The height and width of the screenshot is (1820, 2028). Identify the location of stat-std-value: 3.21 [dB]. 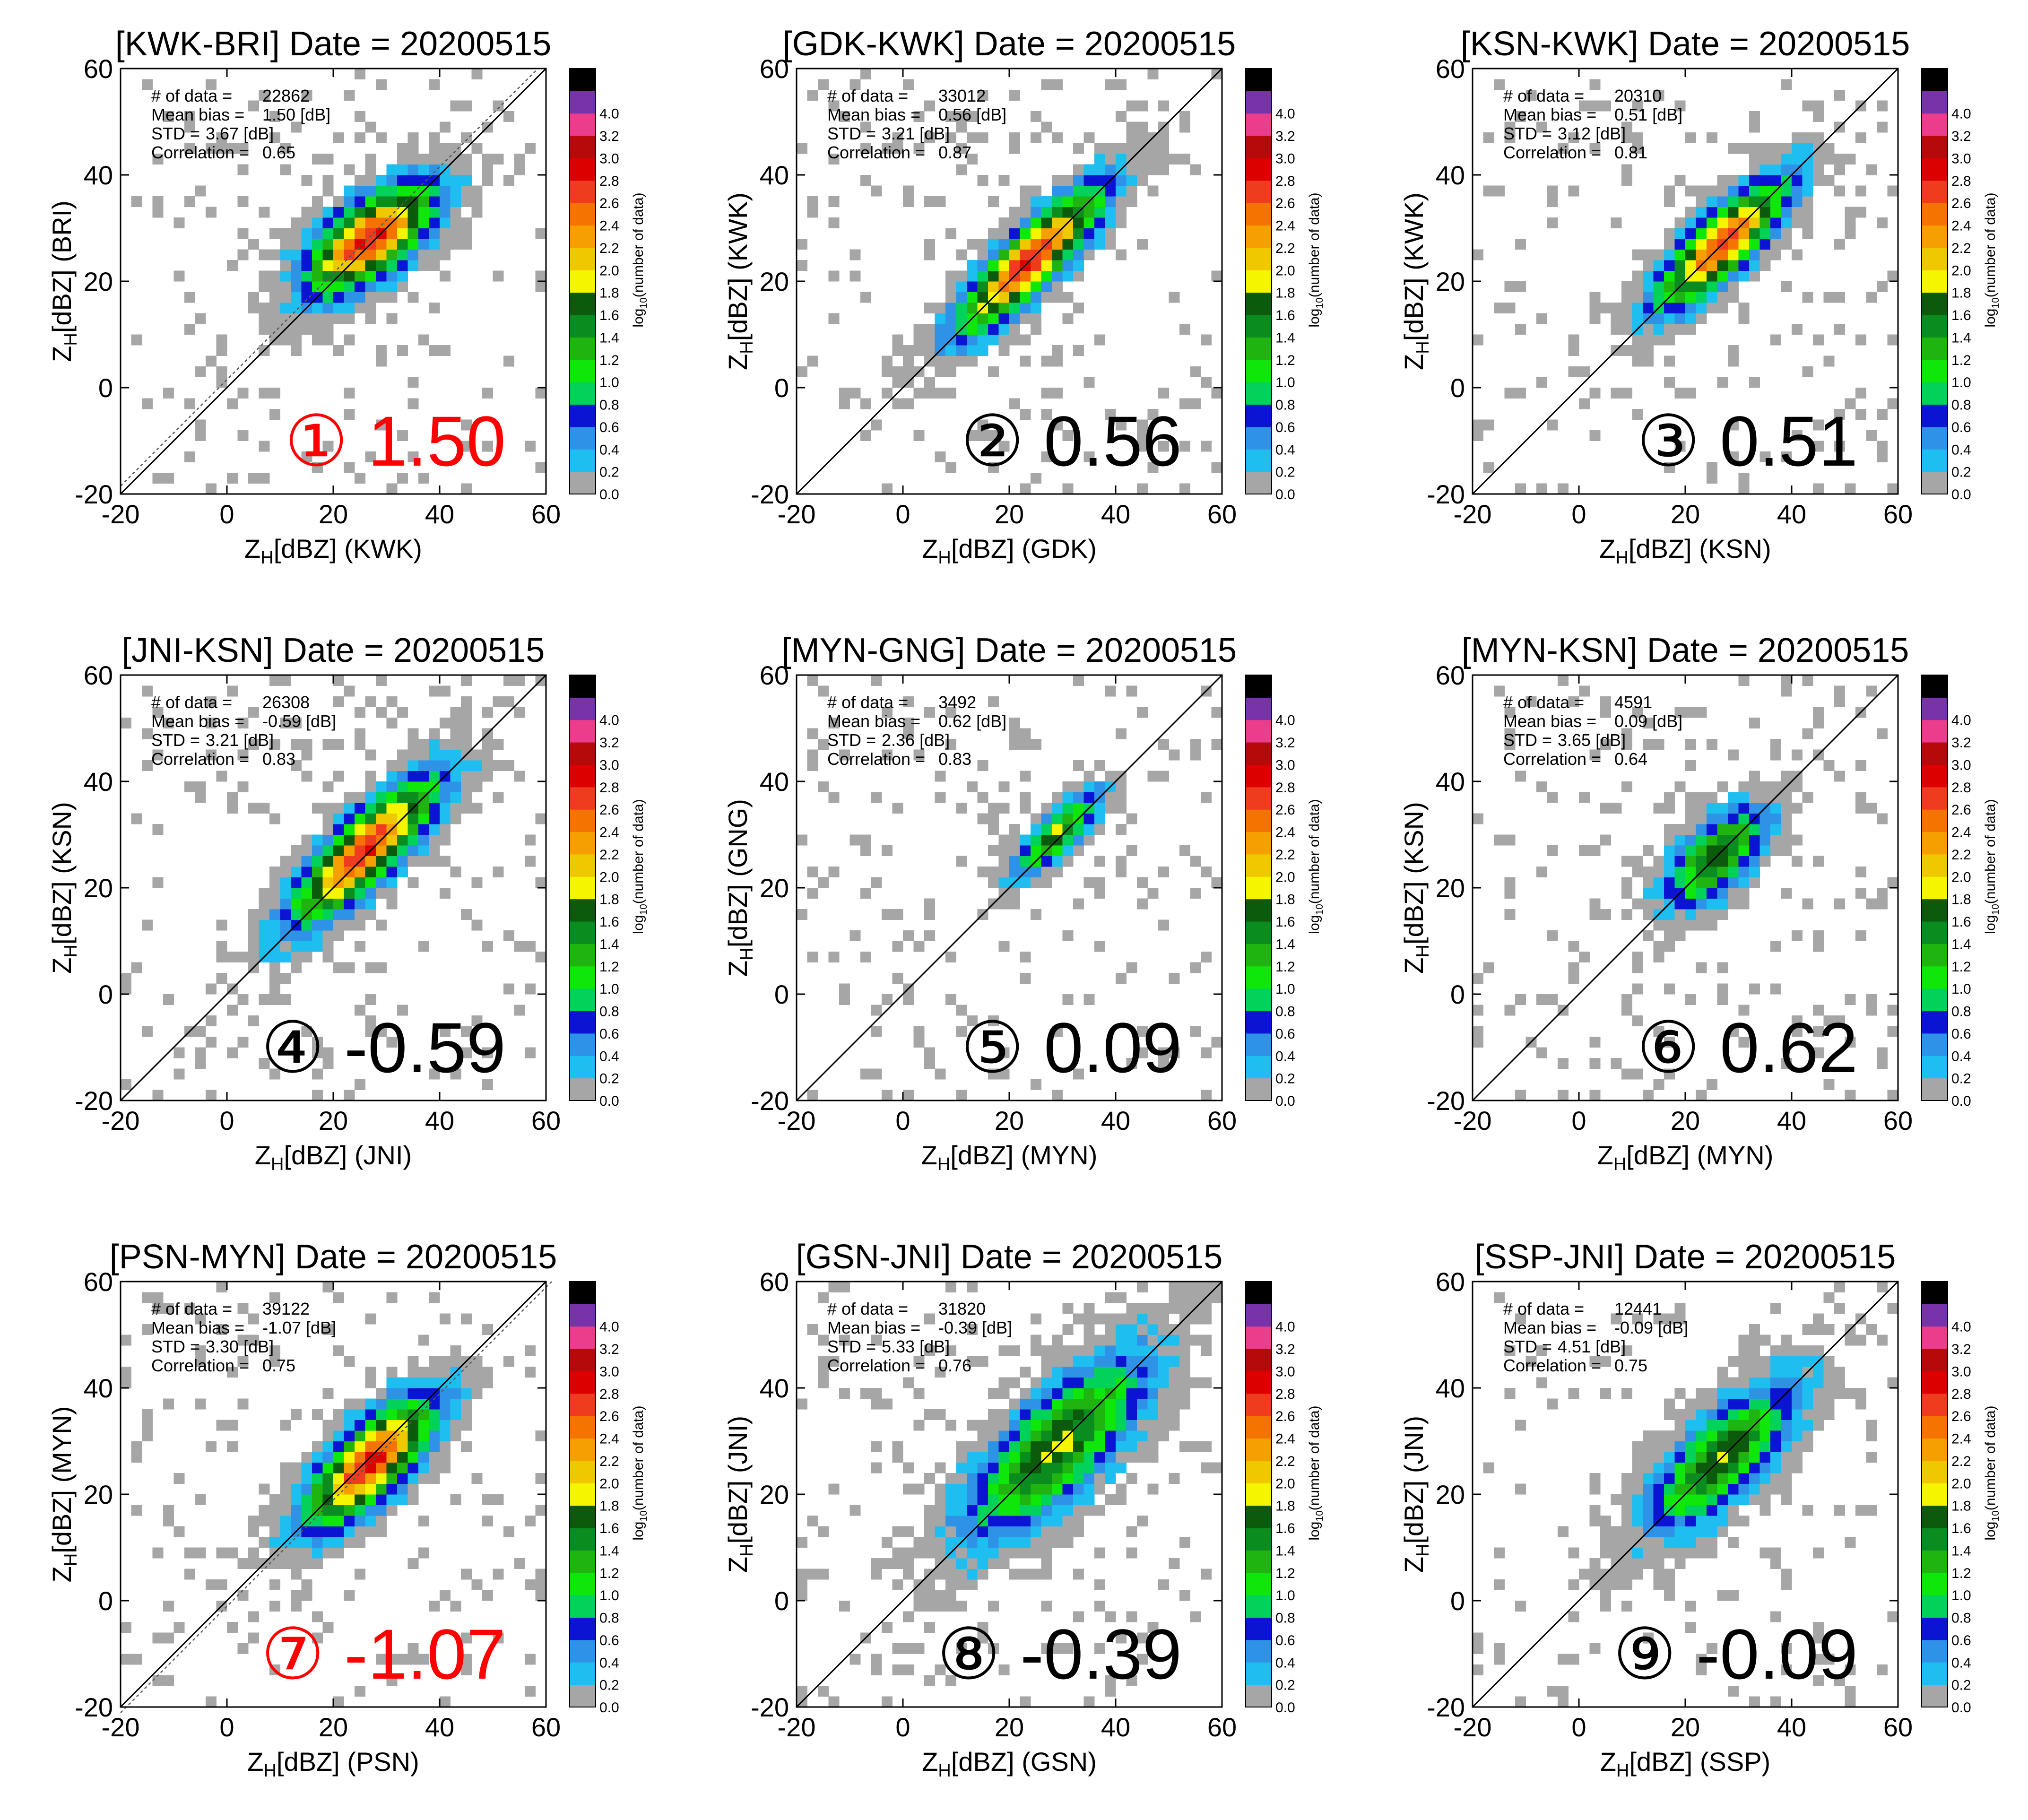
(916, 133).